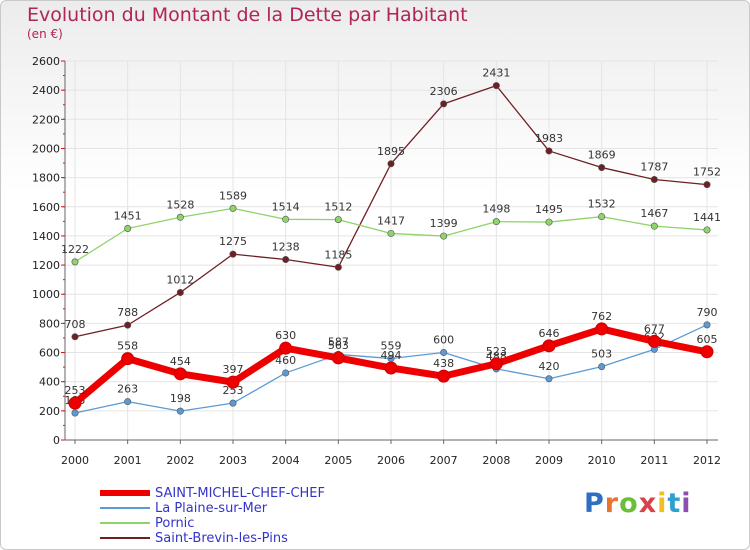 The width and height of the screenshot is (750, 550). Describe the element at coordinates (56, 440) in the screenshot. I see `y-tick-label: 0` at that location.